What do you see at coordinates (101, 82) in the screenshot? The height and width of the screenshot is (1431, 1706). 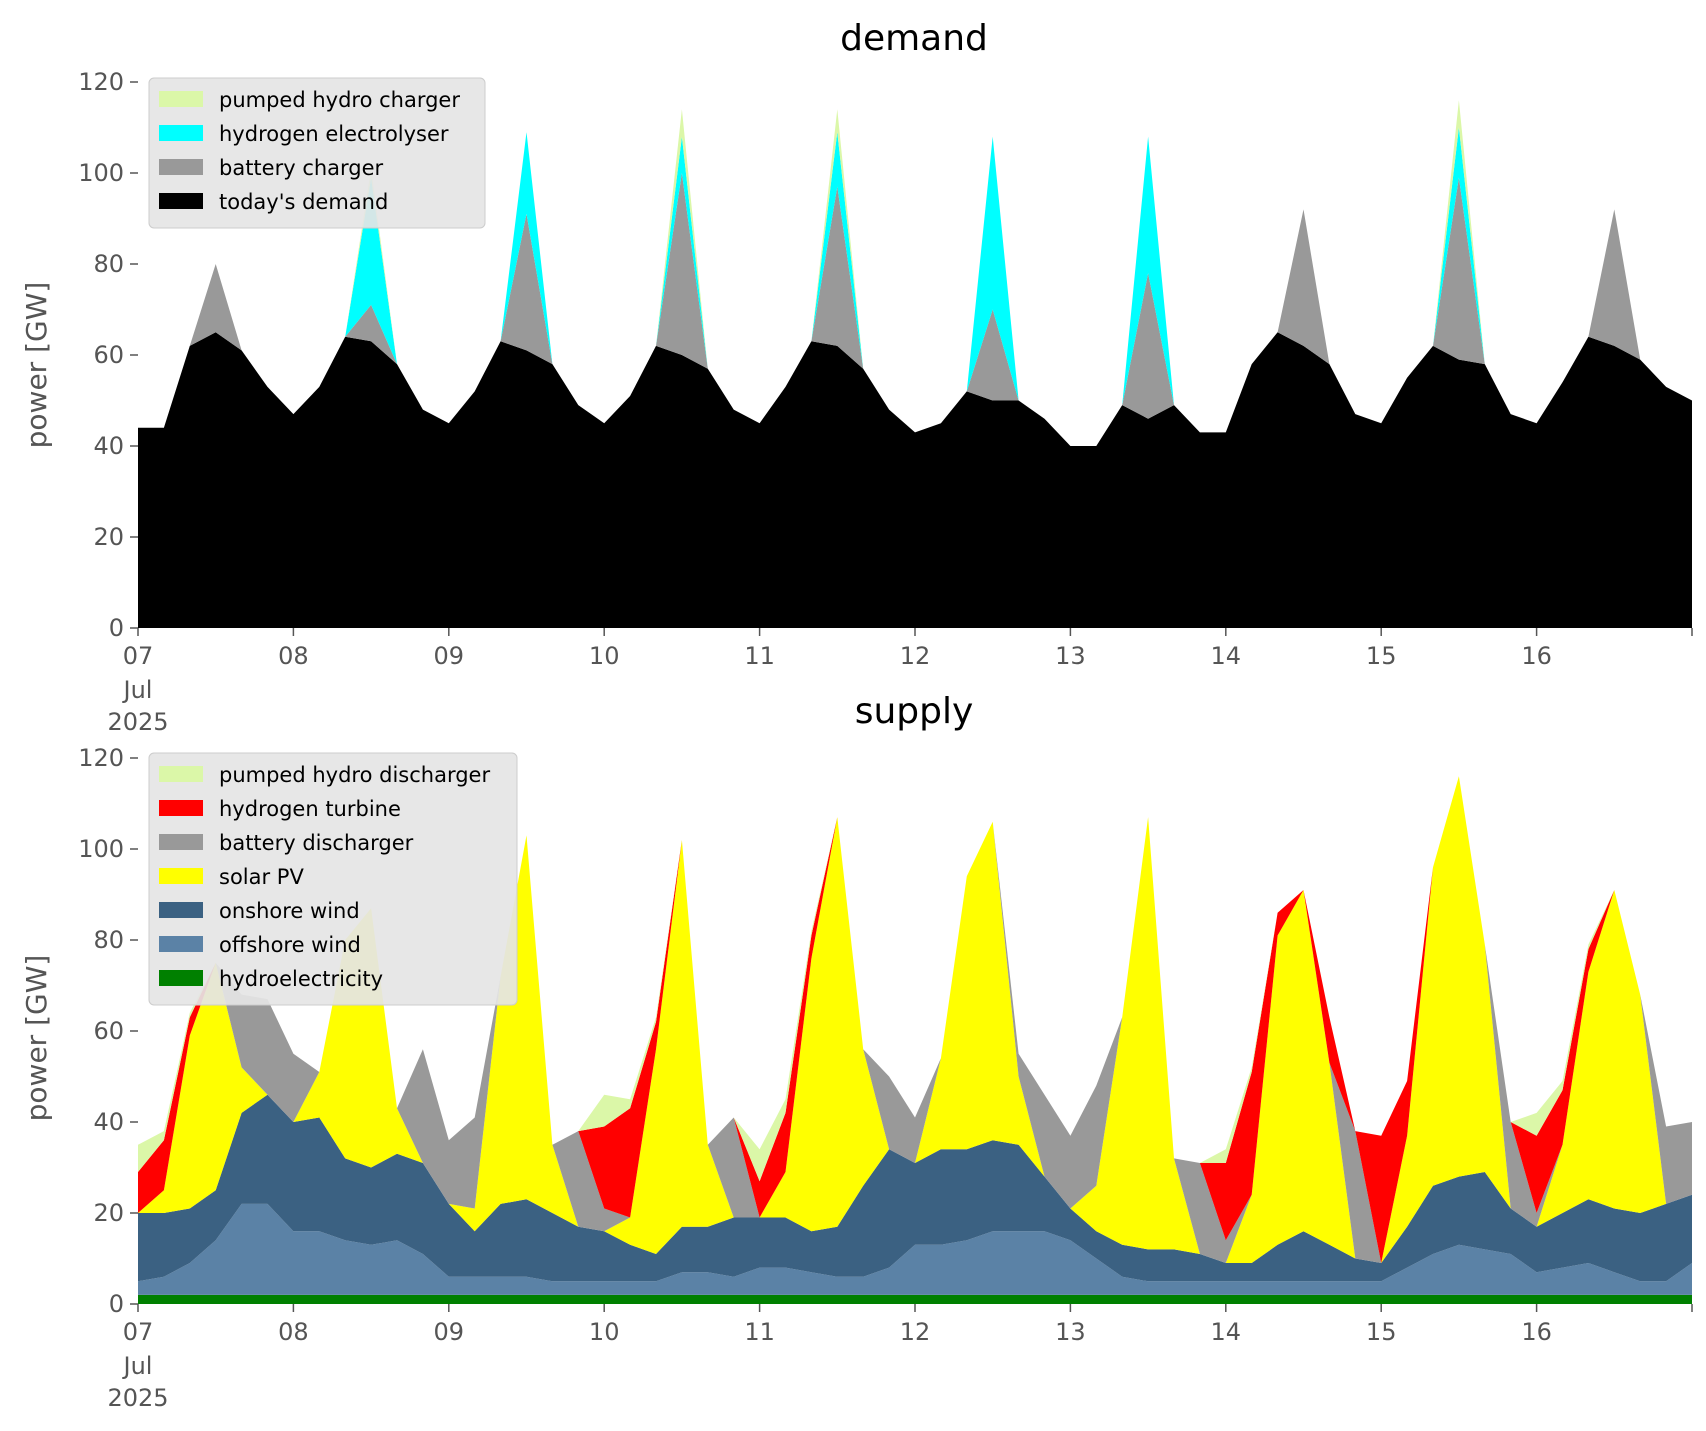 I see `demand-y-tick-label: 120` at bounding box center [101, 82].